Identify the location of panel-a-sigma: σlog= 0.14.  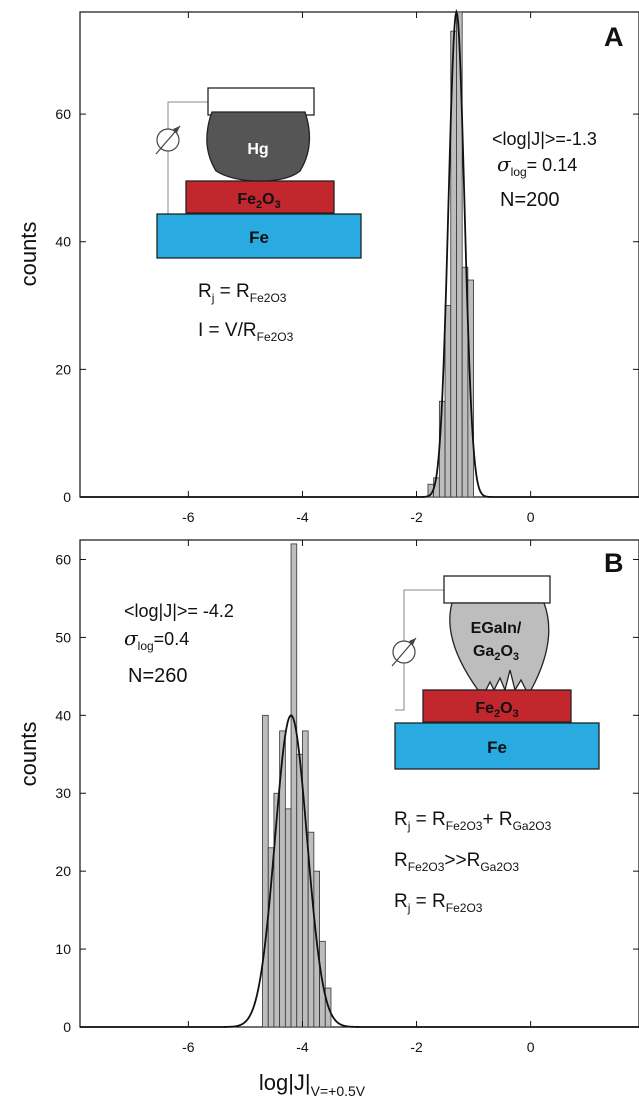
(537, 165).